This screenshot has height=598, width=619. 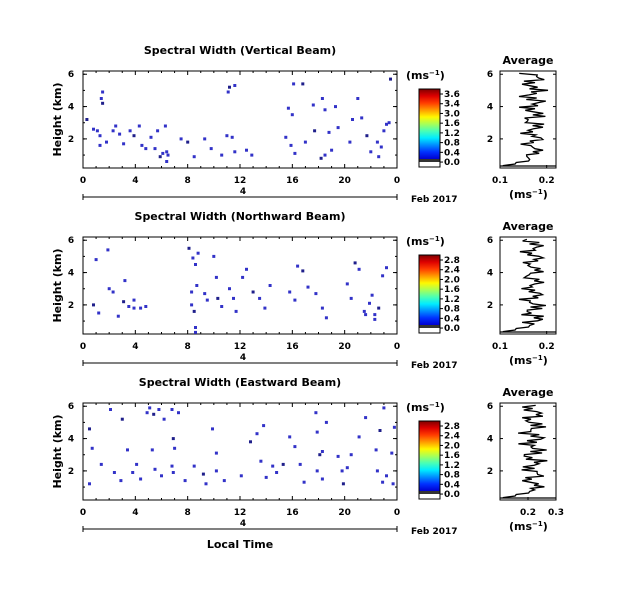 What do you see at coordinates (490, 306) in the screenshot?
I see `average-y-tick-label: 2` at bounding box center [490, 306].